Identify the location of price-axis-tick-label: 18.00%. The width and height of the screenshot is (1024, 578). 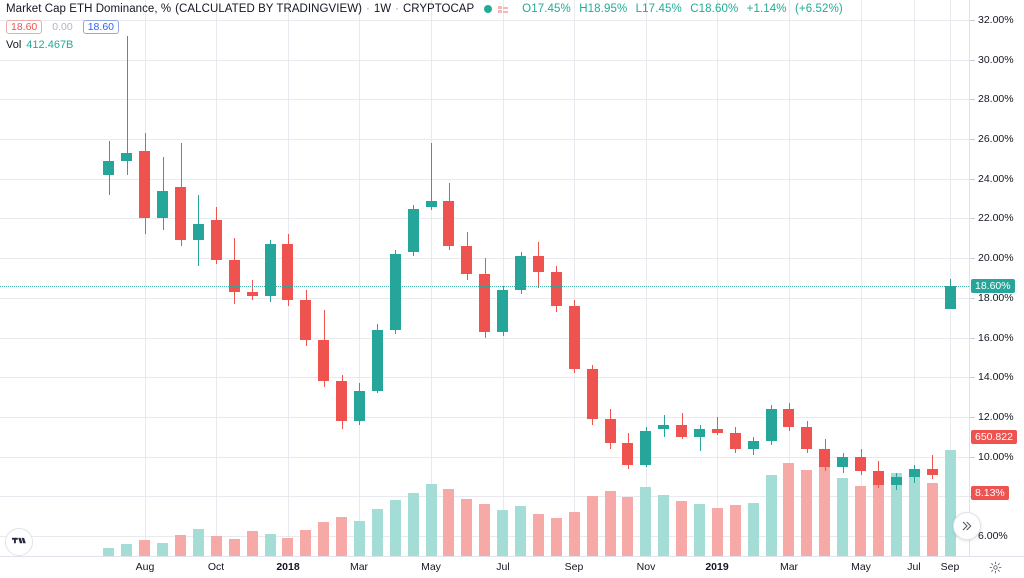
(996, 298).